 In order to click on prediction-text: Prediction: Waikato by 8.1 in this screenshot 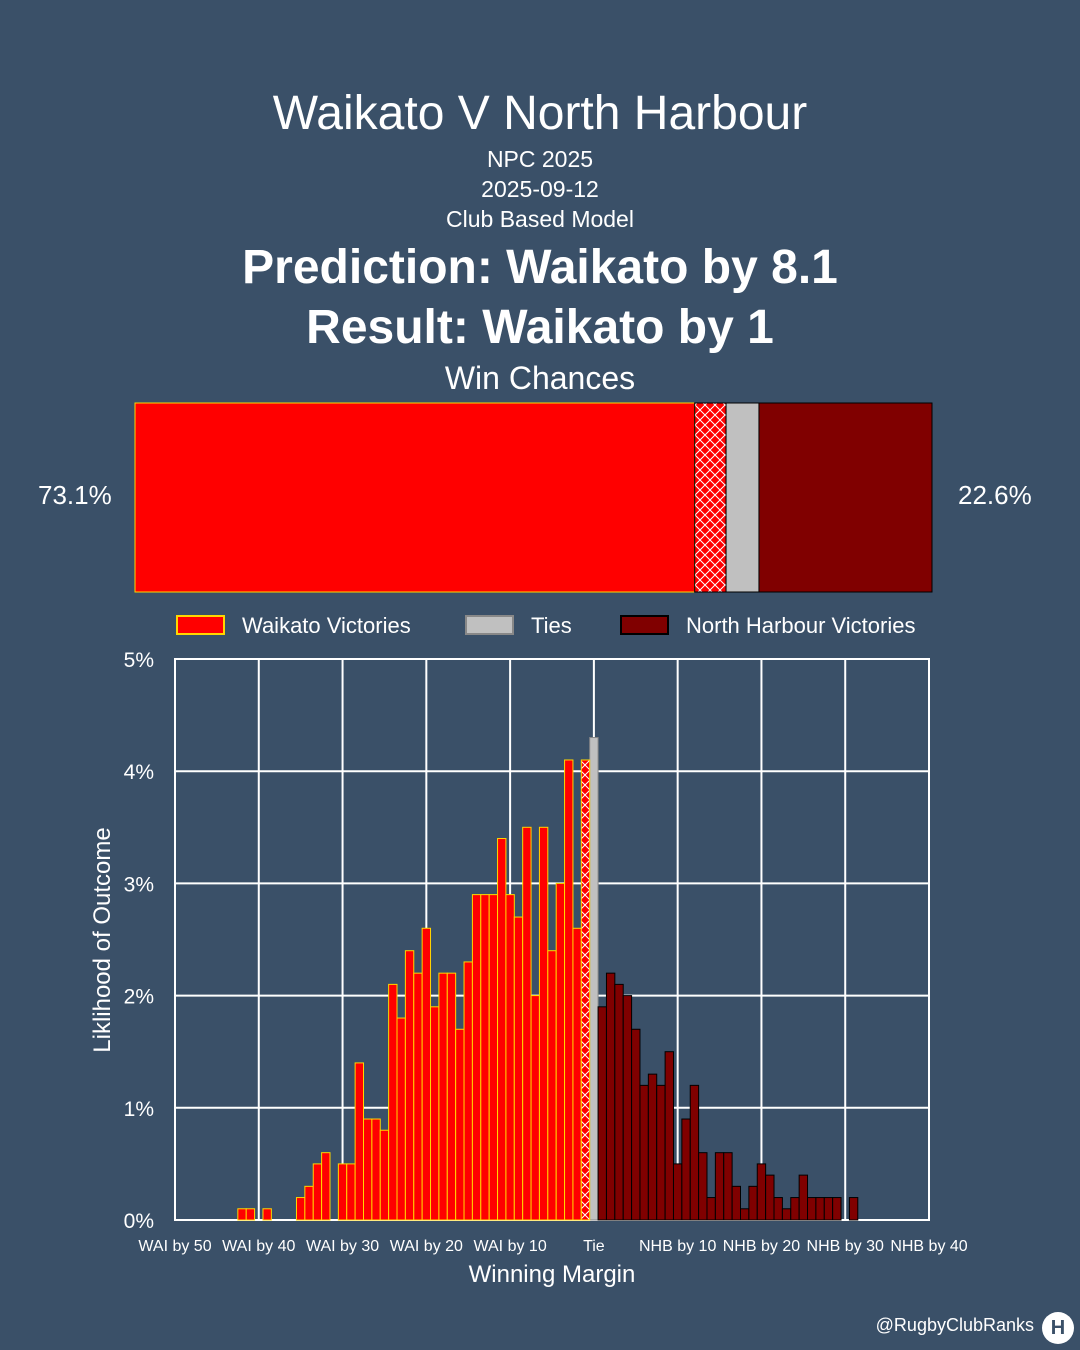, I will do `click(540, 267)`.